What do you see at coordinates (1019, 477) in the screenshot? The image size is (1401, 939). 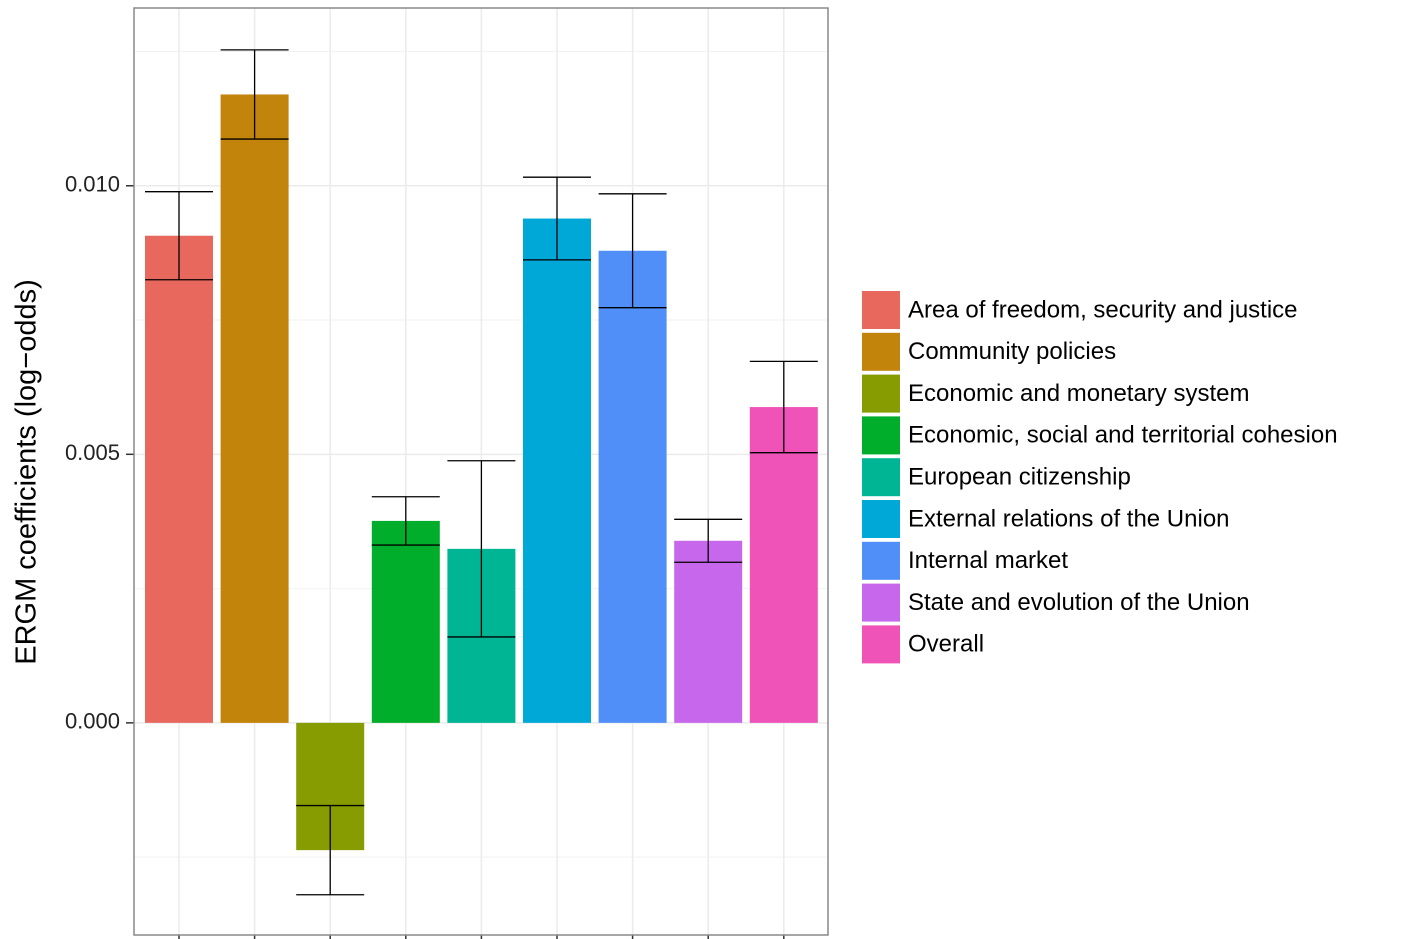 I see `legend-label: European citizenship` at bounding box center [1019, 477].